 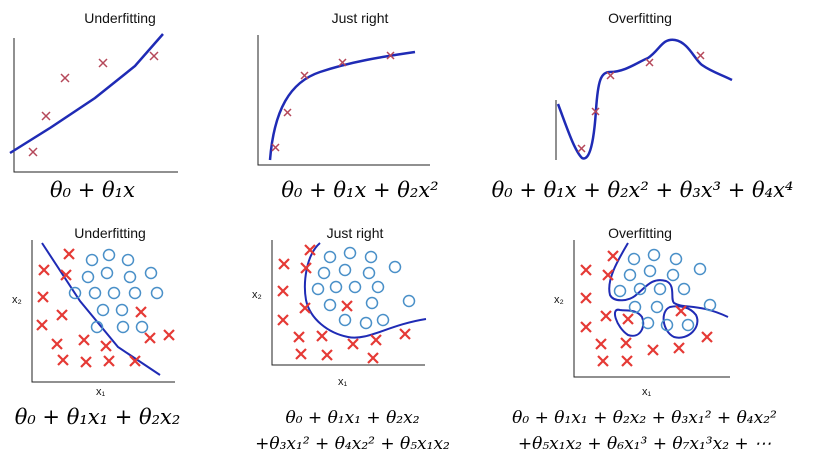 What do you see at coordinates (644, 444) in the screenshot?
I see `formula-classification-highorder-line2: +θ₅x₁x₂ + θ₆x₁³ + θ₇x₁³x₂ + ⋯` at bounding box center [644, 444].